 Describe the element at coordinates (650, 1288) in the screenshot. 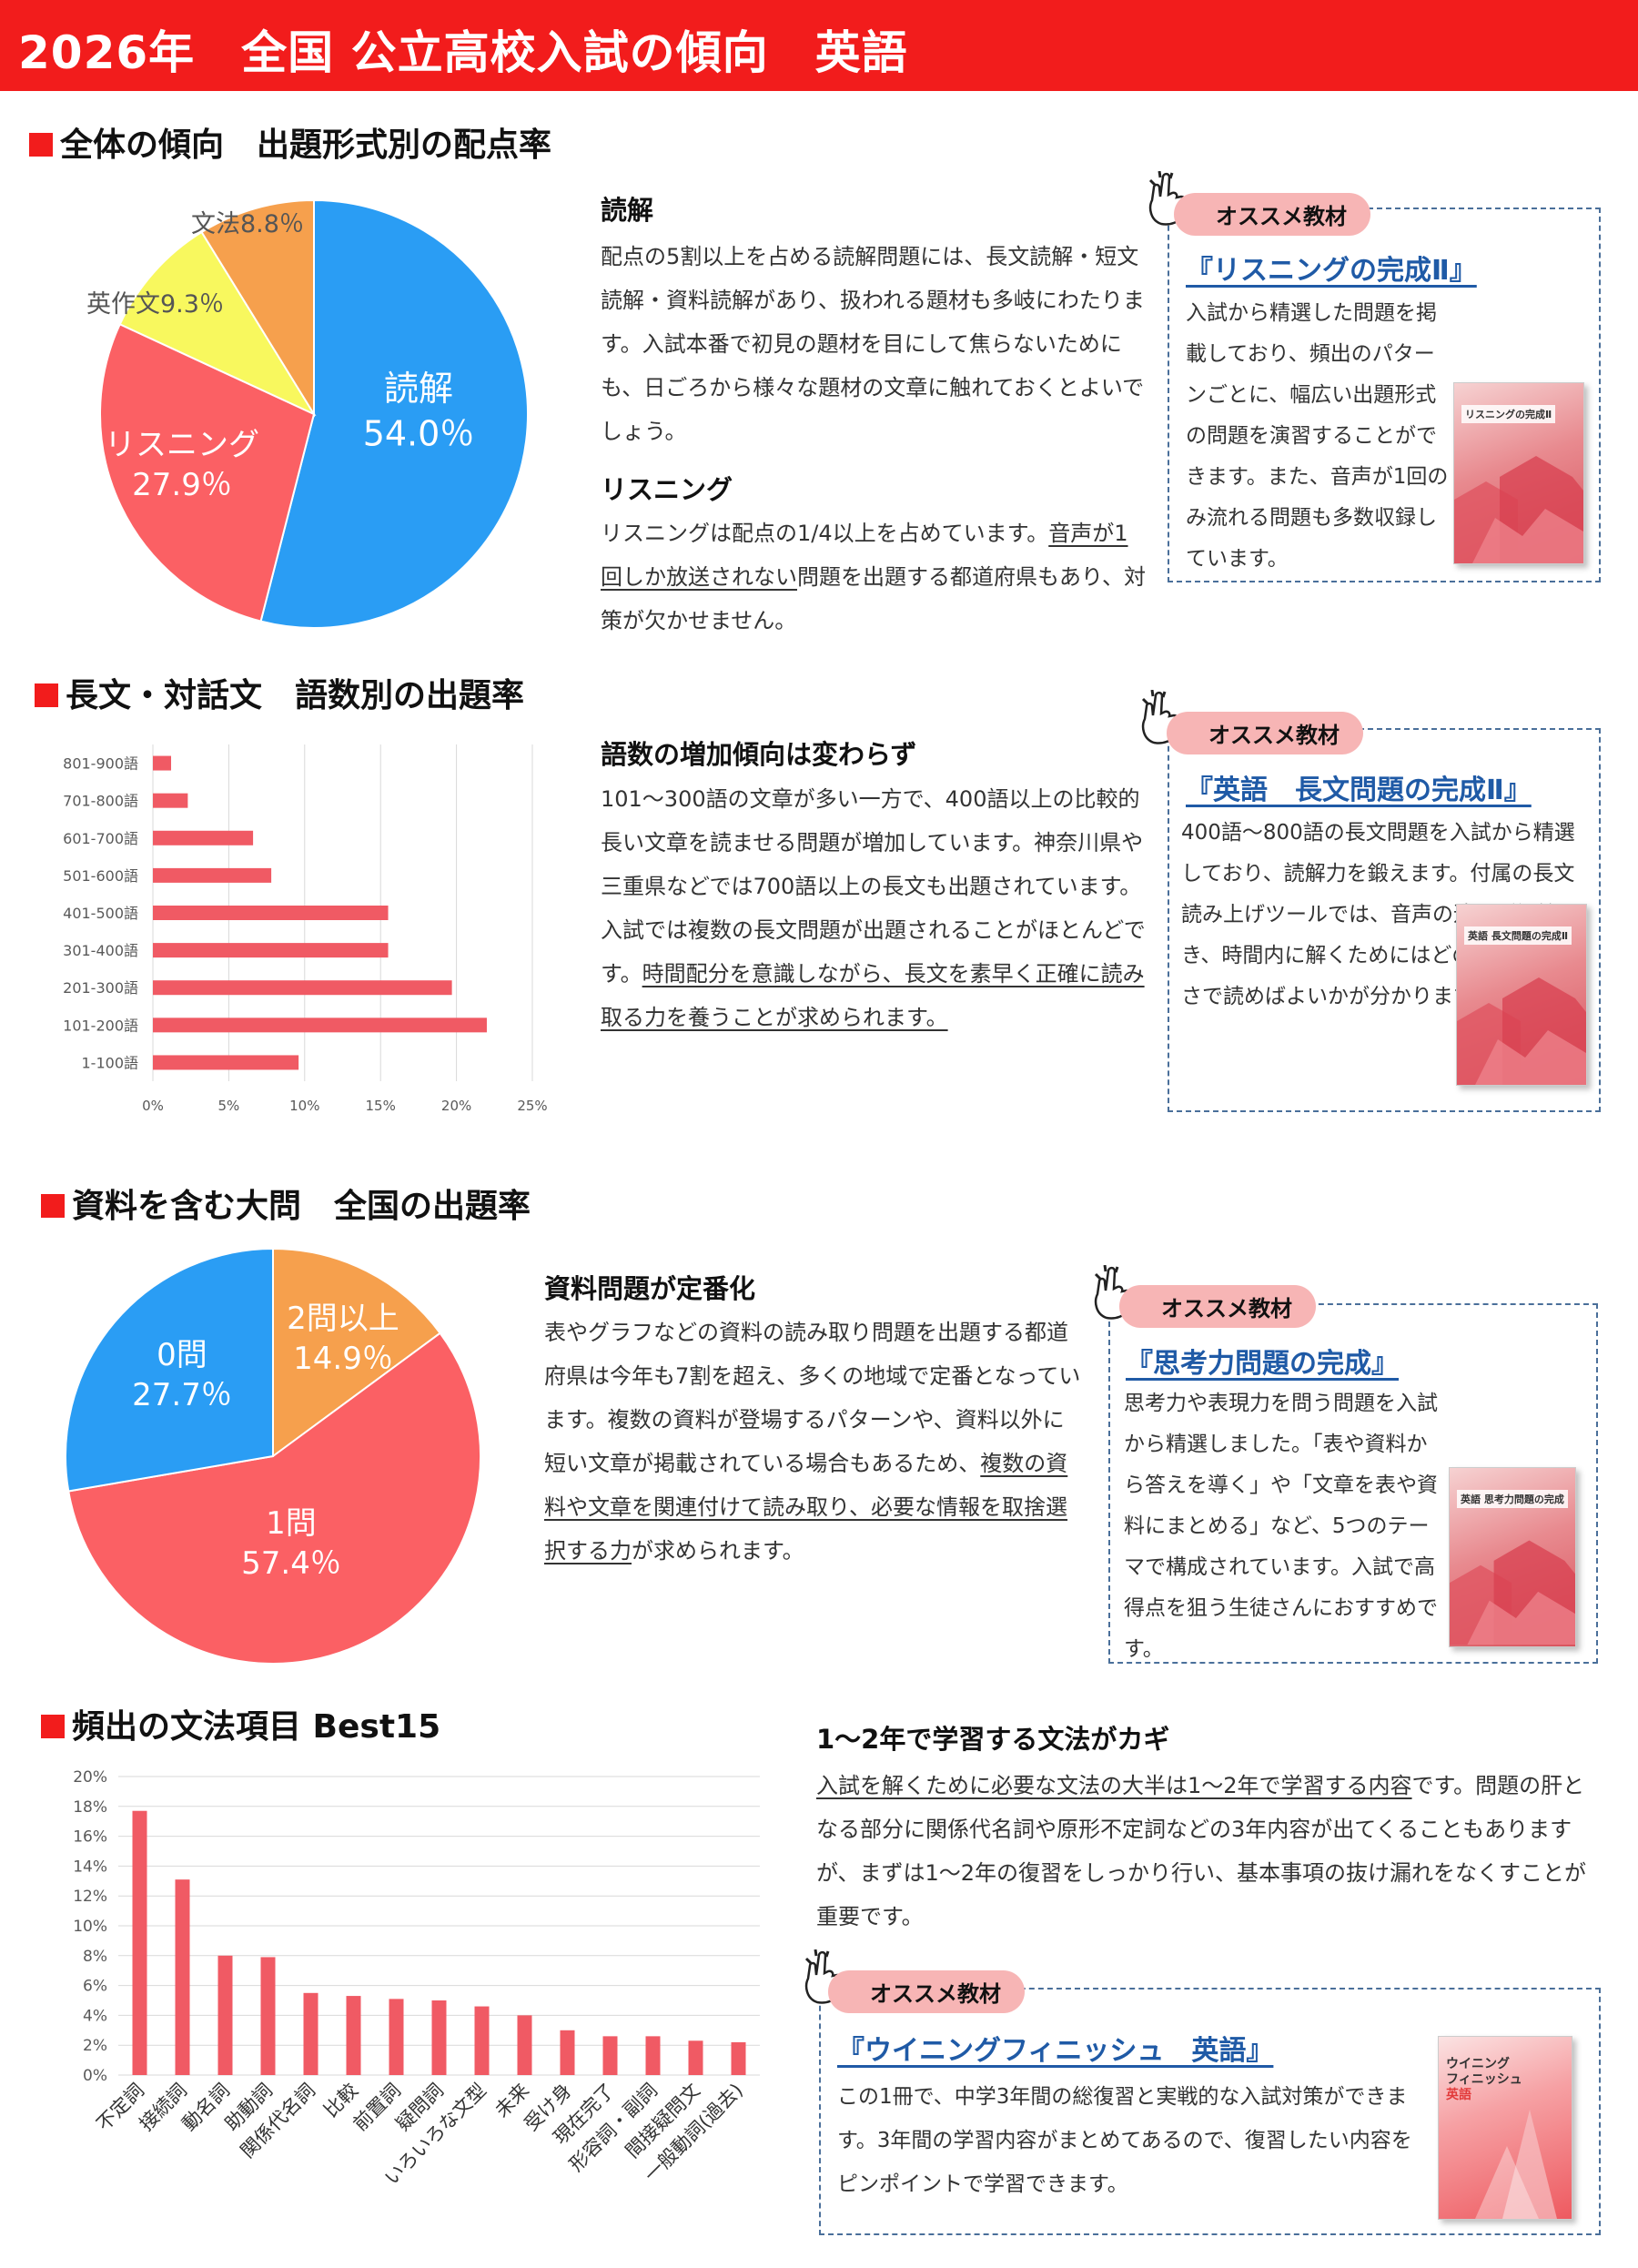

I see `materials-heading: 資料問題が定番化` at that location.